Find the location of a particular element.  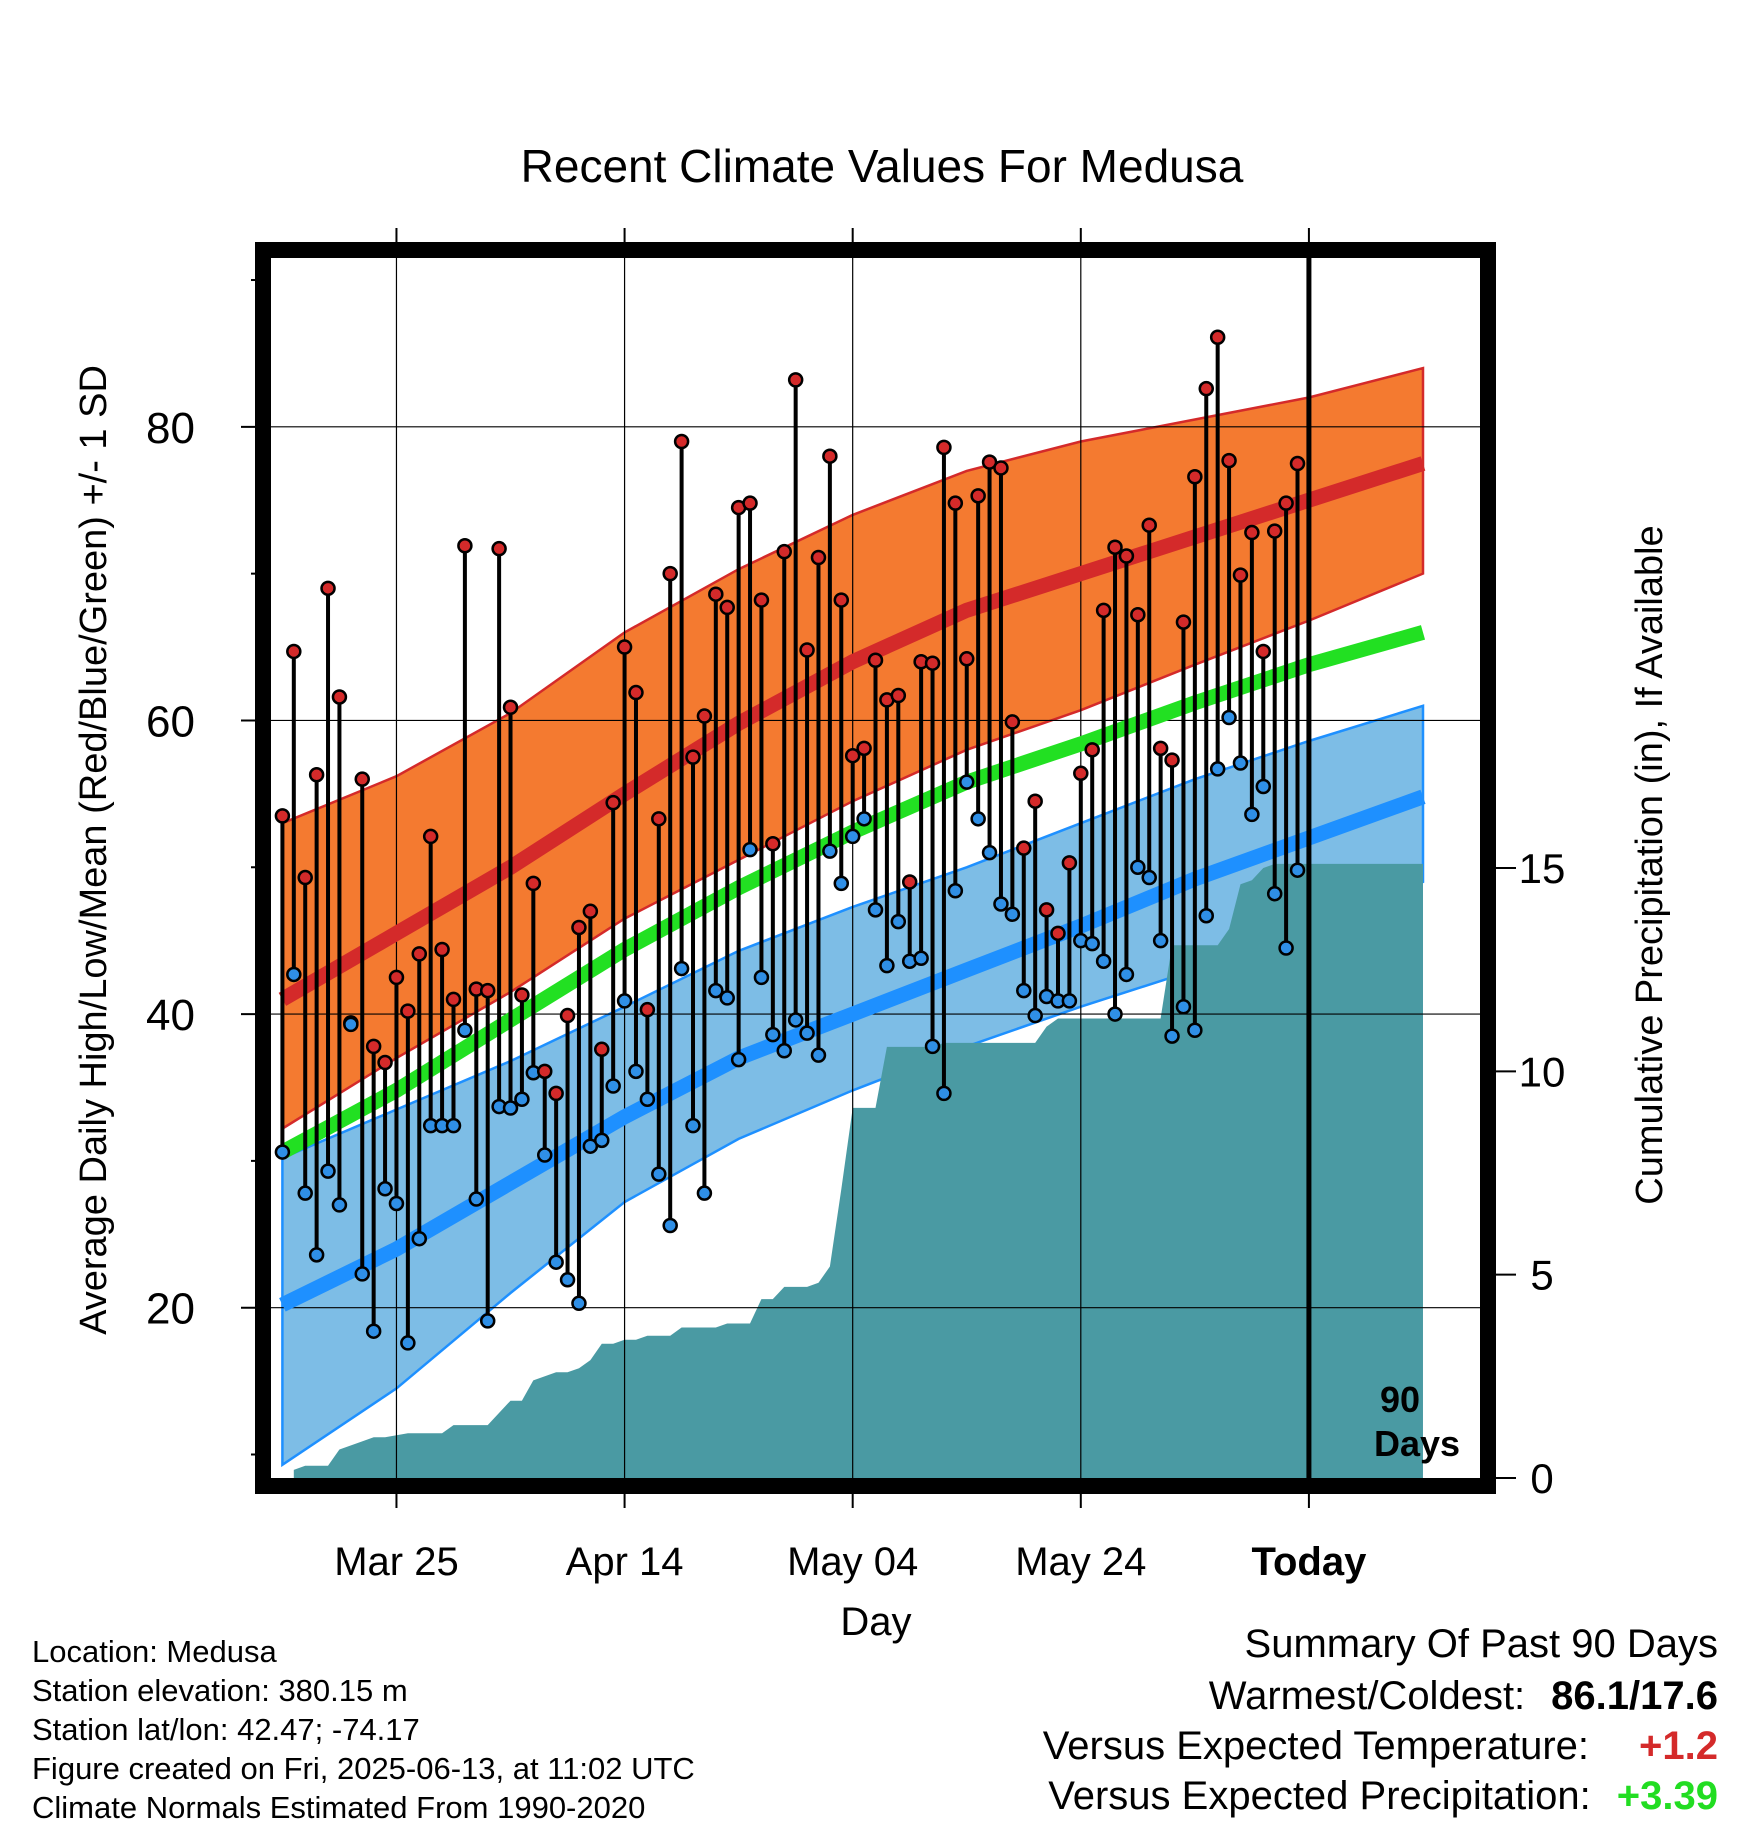

y-tick-label: 40 is located at coordinates (170, 1015).